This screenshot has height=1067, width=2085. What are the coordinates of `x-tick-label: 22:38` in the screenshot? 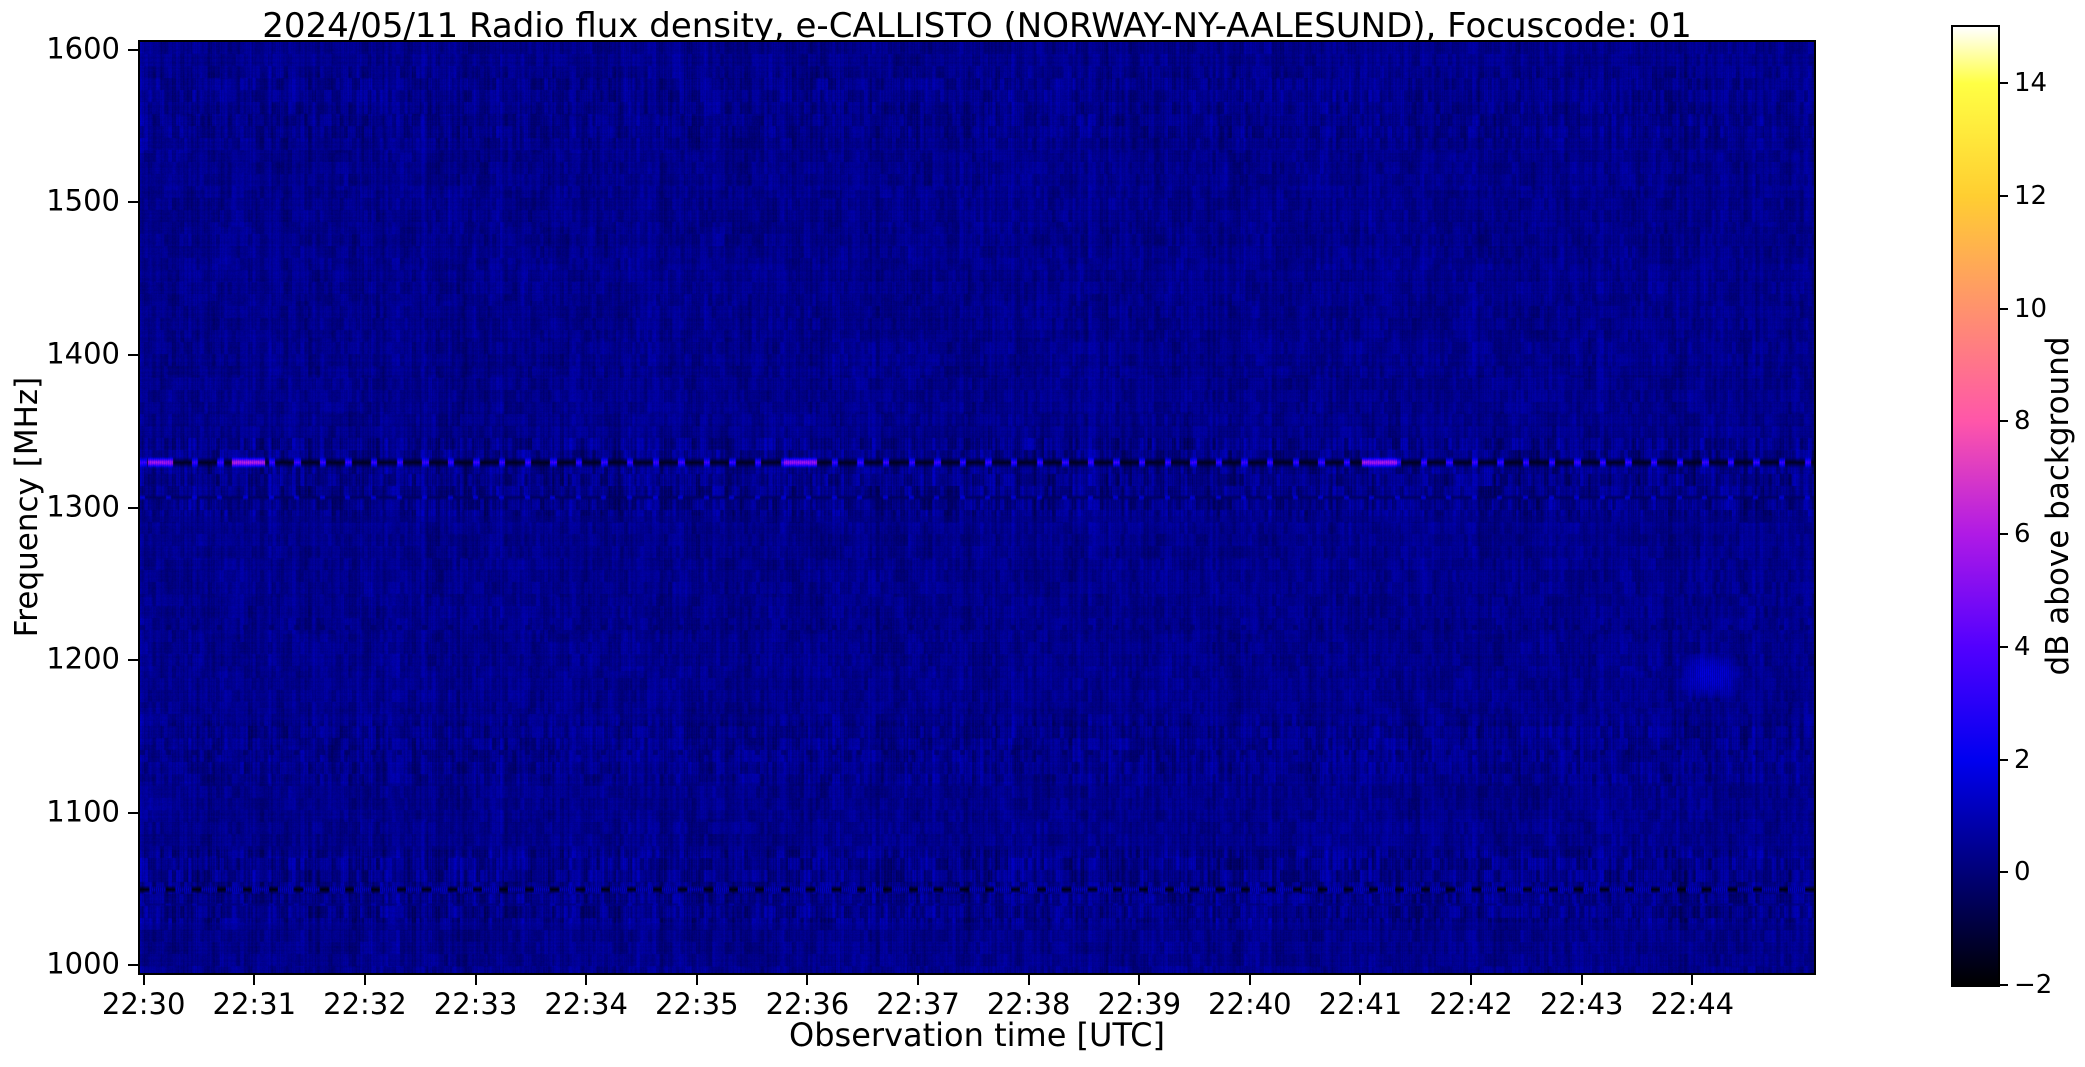 It's located at (1028, 1004).